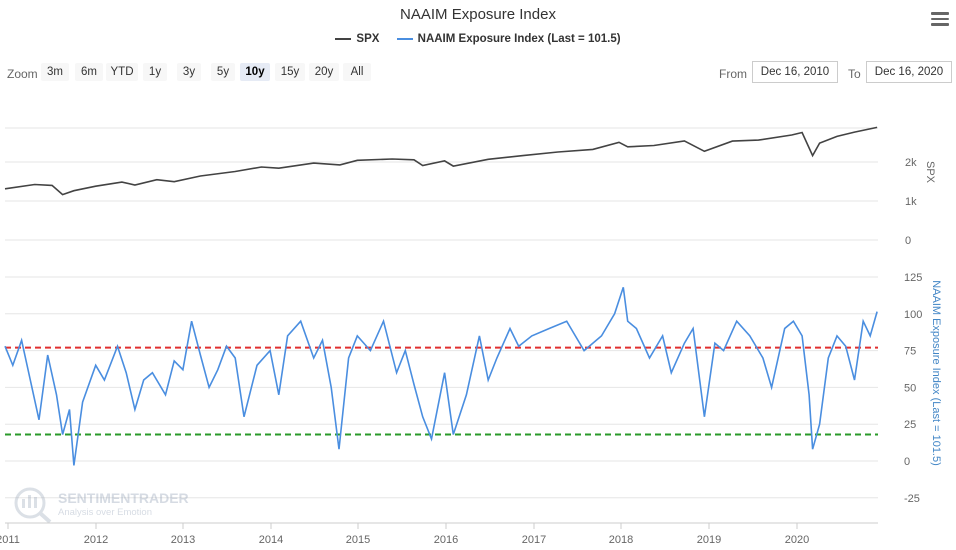  Describe the element at coordinates (621, 540) in the screenshot. I see `x-axis-tick-label: 2018` at that location.